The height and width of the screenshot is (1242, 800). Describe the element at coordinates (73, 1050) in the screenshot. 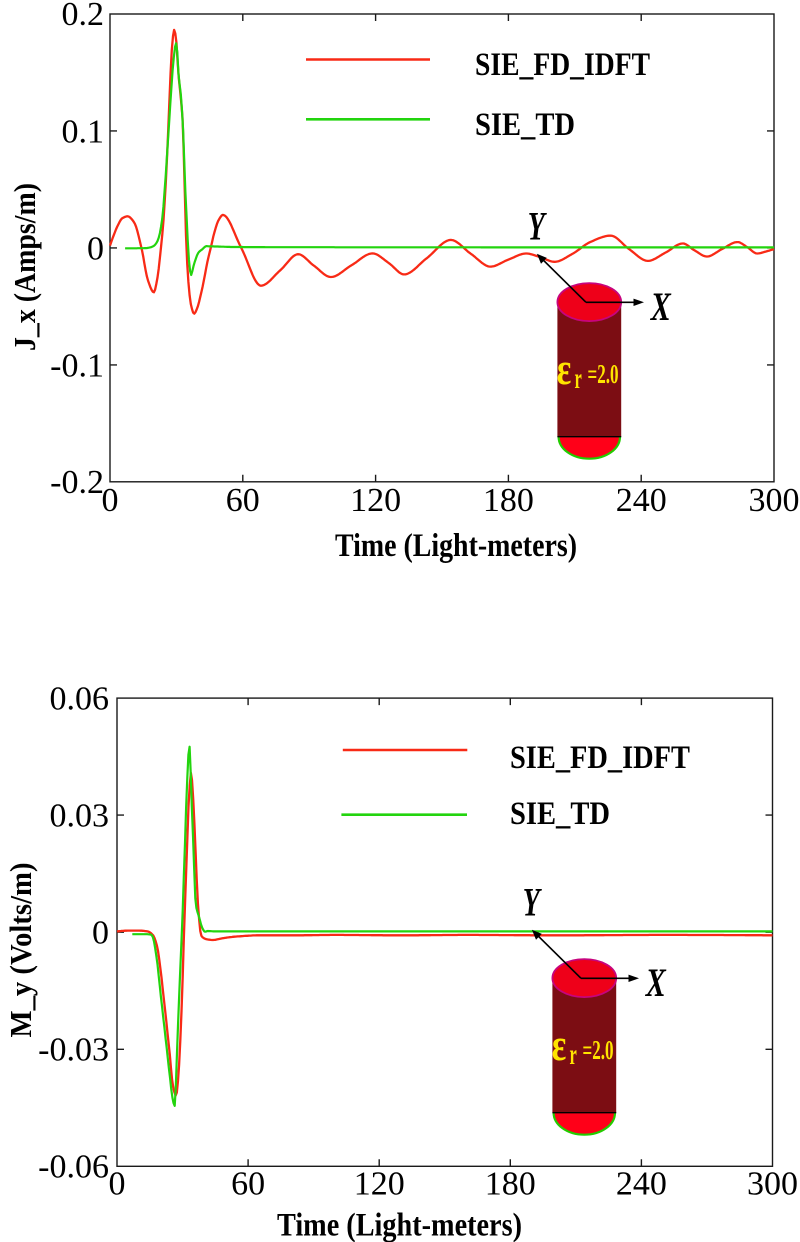

I see `svg-text: -0.03` at that location.